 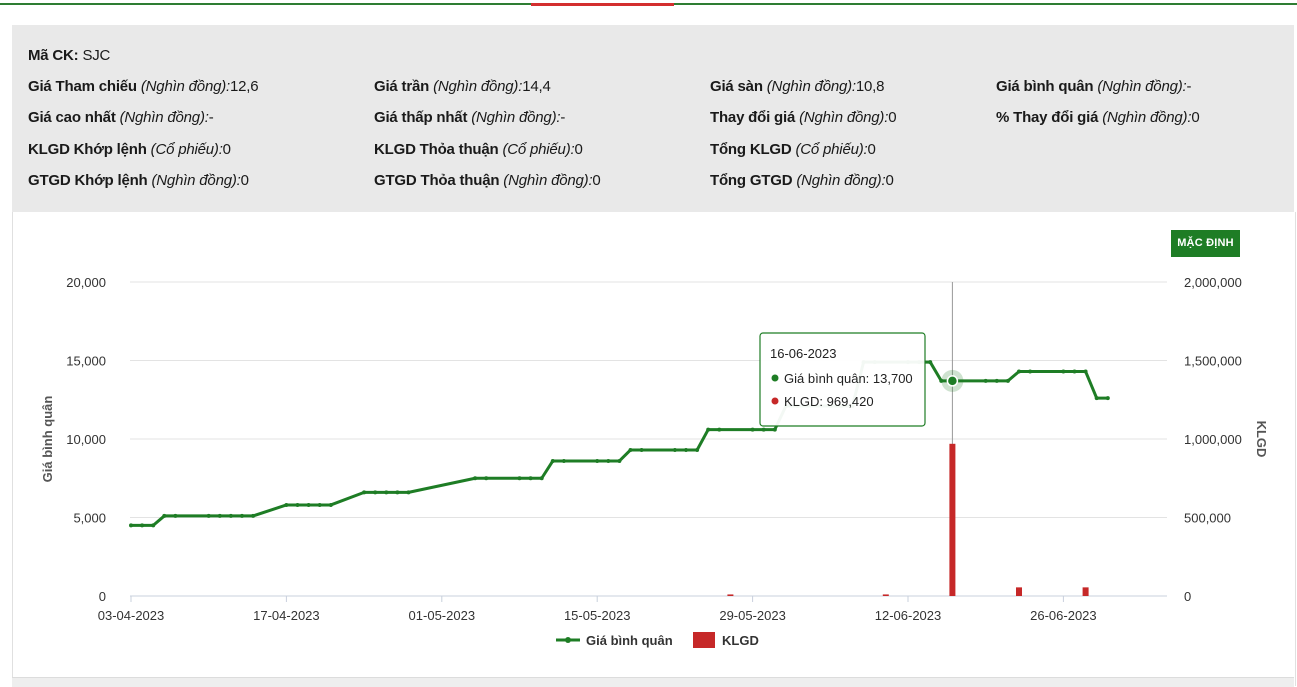 What do you see at coordinates (1261, 439) in the screenshot?
I see `y2-axis-title: KLGD` at bounding box center [1261, 439].